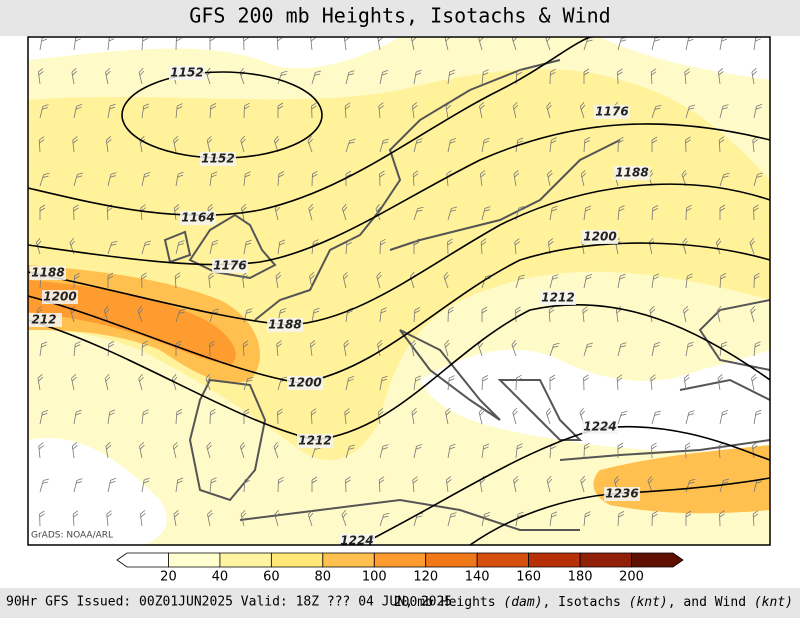 This screenshot has height=618, width=800. What do you see at coordinates (400, 560) in the screenshot?
I see `colorbar-swatch` at bounding box center [400, 560].